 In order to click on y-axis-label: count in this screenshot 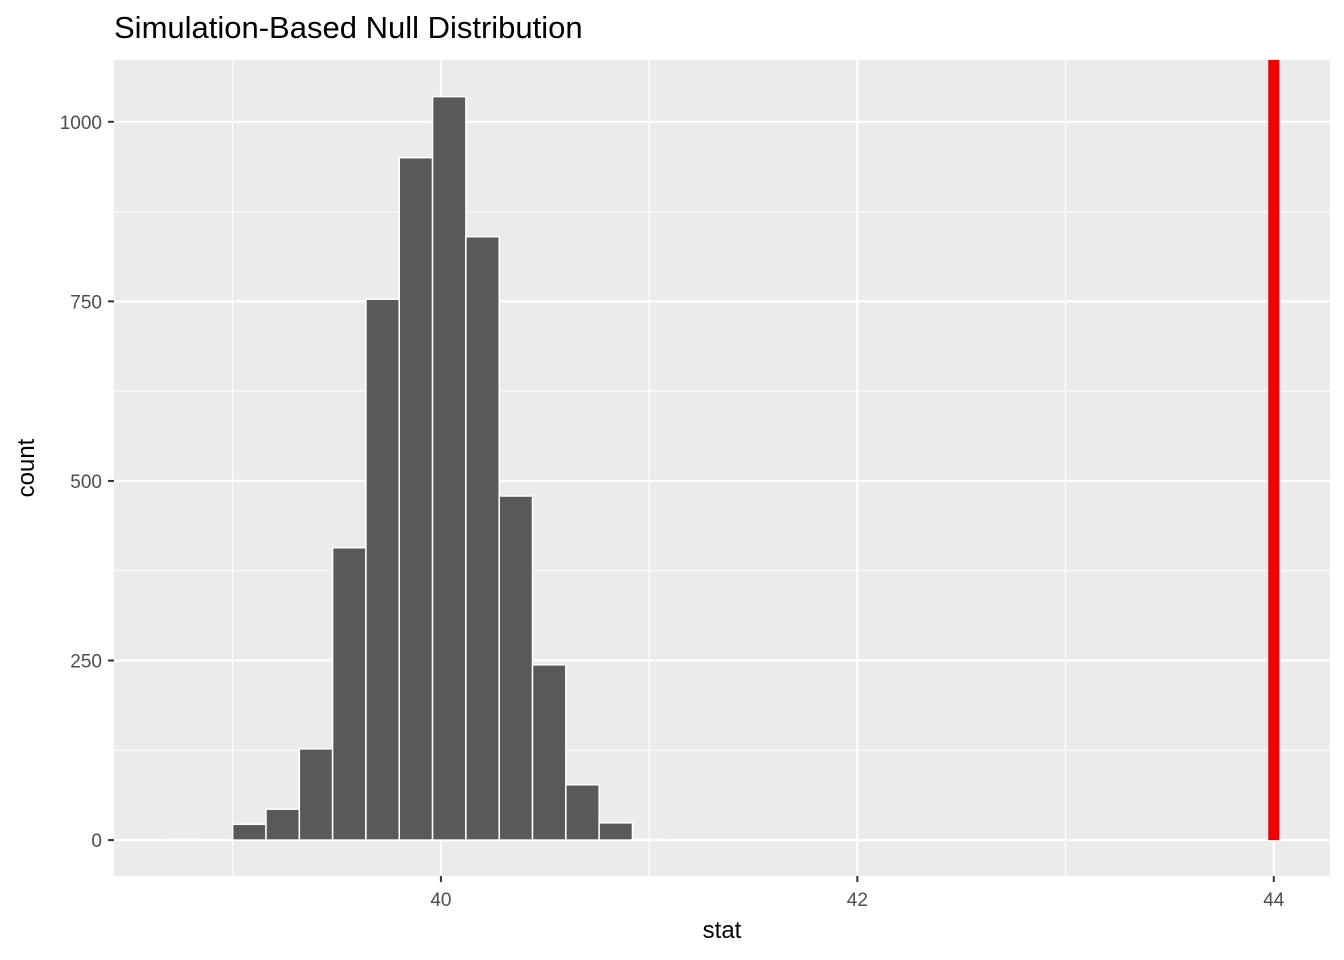, I will do `click(26, 467)`.